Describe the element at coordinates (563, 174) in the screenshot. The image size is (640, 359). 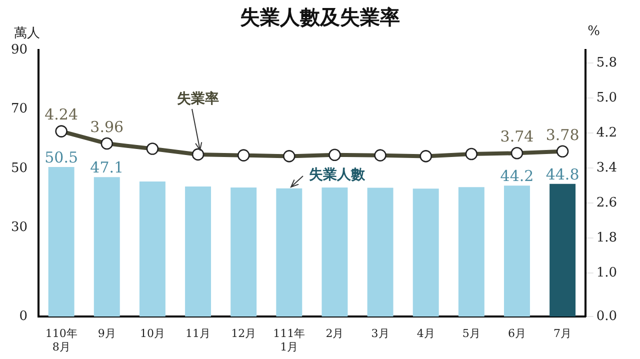
I see `data-label: 44.8` at that location.